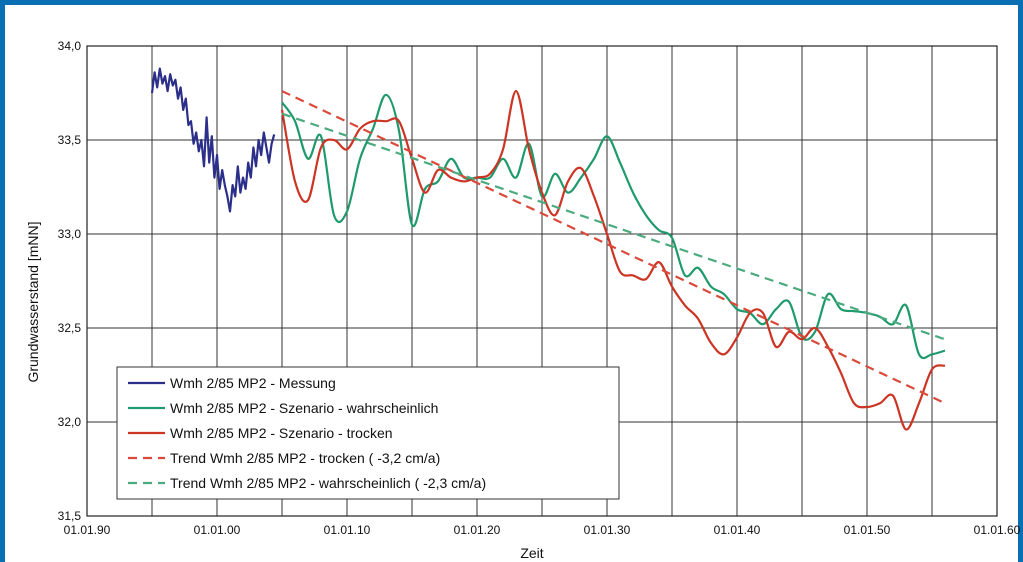 This screenshot has width=1023, height=562. I want to click on legend-box, so click(368, 433).